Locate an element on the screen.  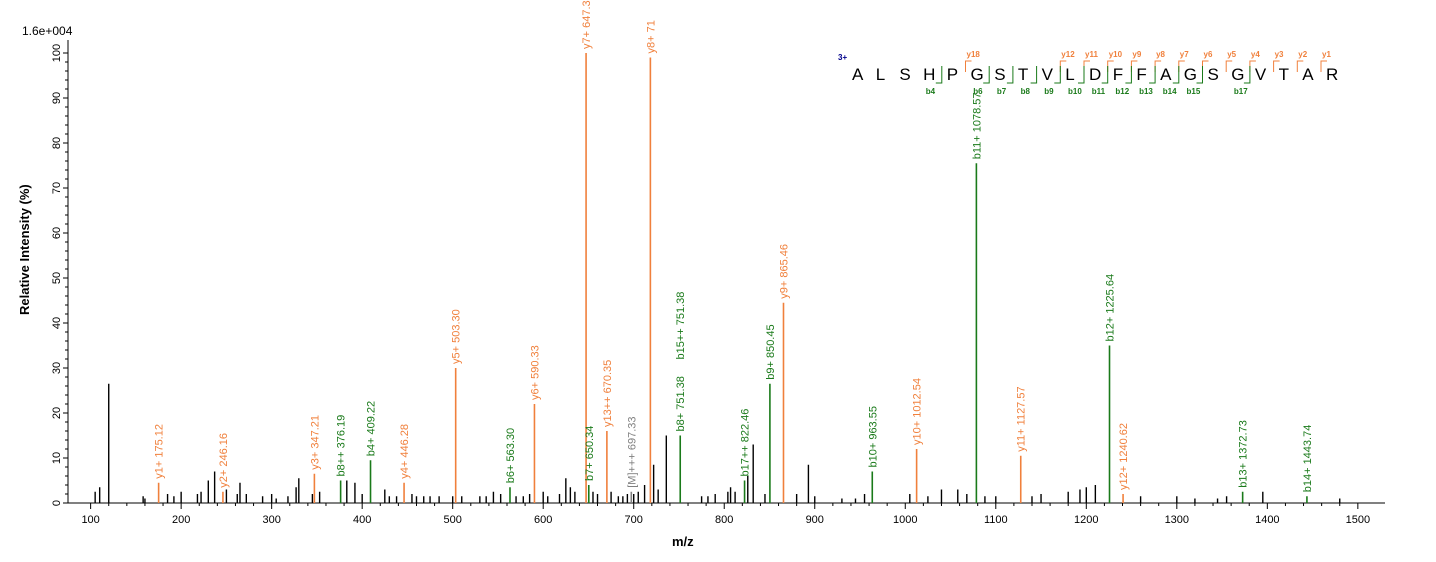
sequence-residue: D is located at coordinates (1095, 74).